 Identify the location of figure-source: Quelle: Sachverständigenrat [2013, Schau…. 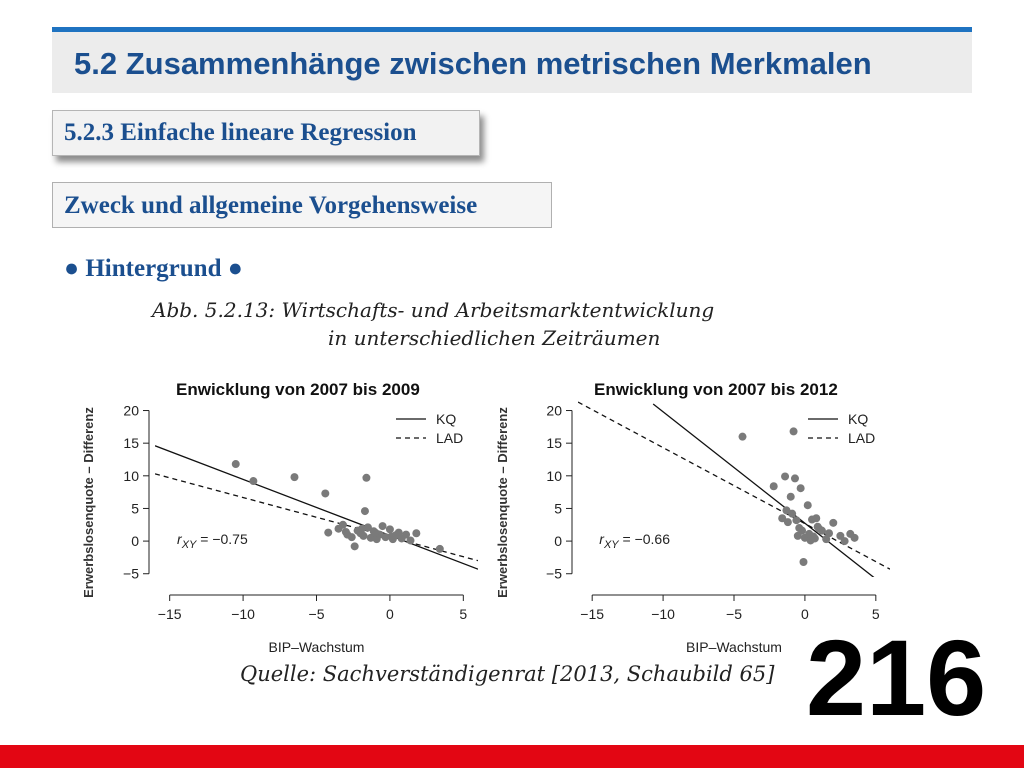
(507, 674).